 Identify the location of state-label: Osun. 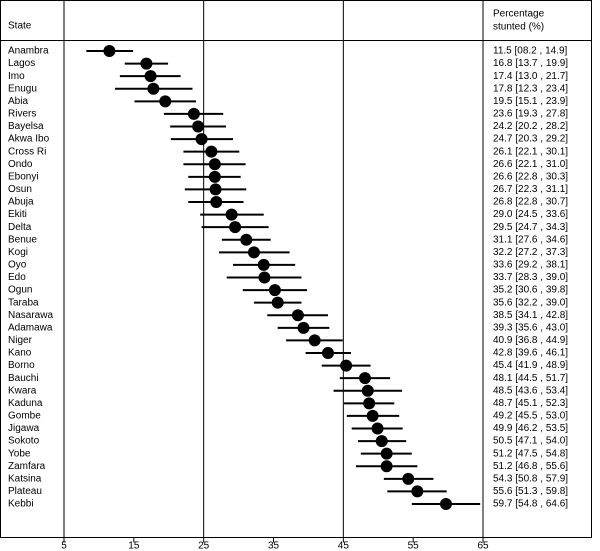
(20, 189).